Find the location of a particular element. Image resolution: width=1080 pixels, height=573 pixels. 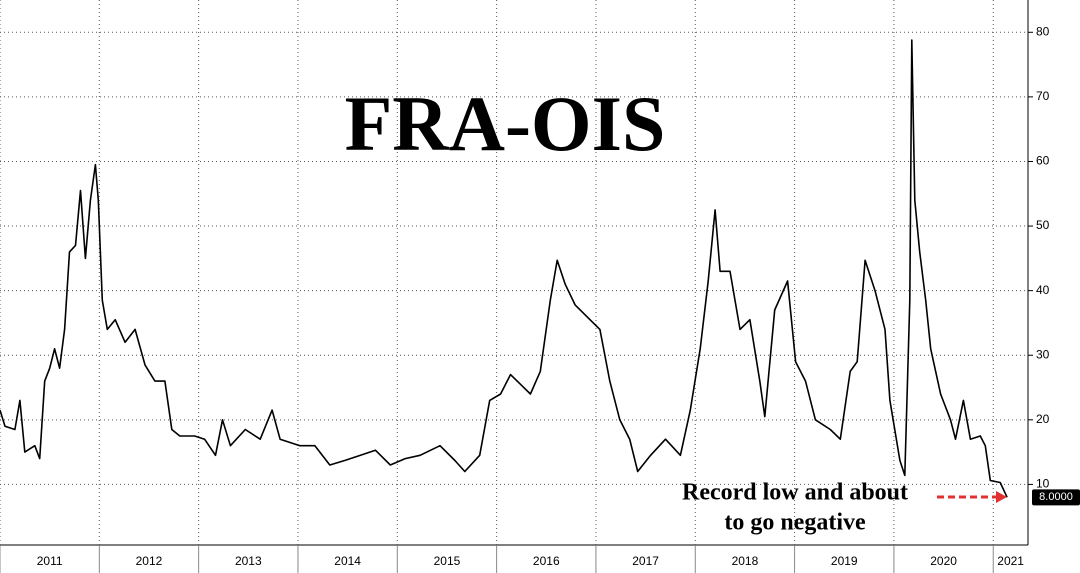

y-tick-label: 80 is located at coordinates (1043, 31).